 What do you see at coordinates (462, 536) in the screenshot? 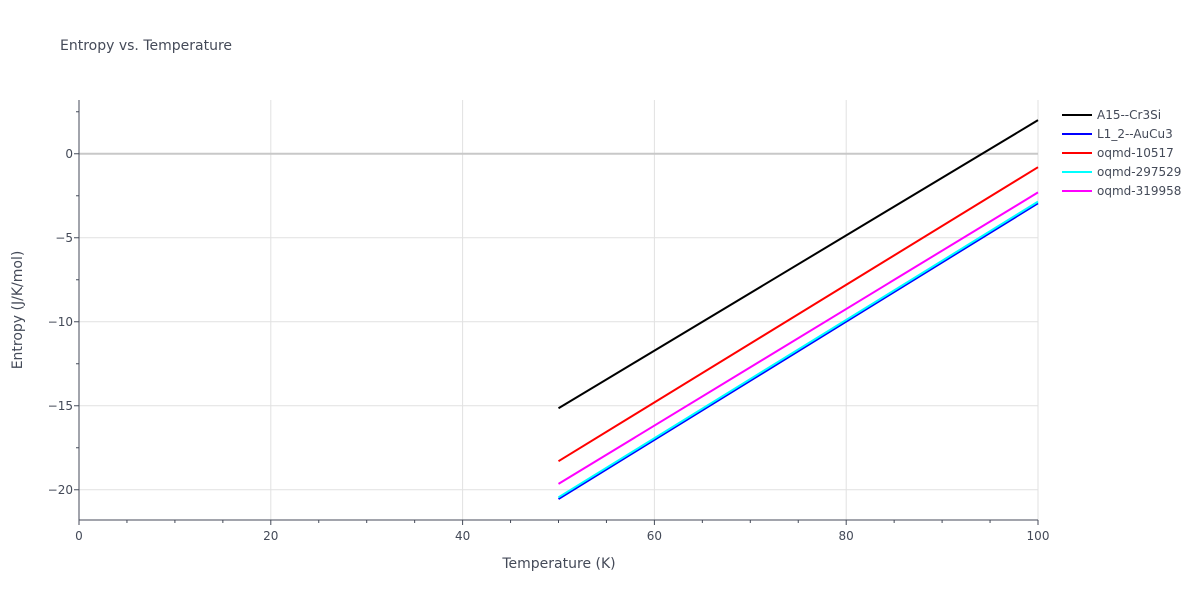
I see `x-tick-label: 40` at bounding box center [462, 536].